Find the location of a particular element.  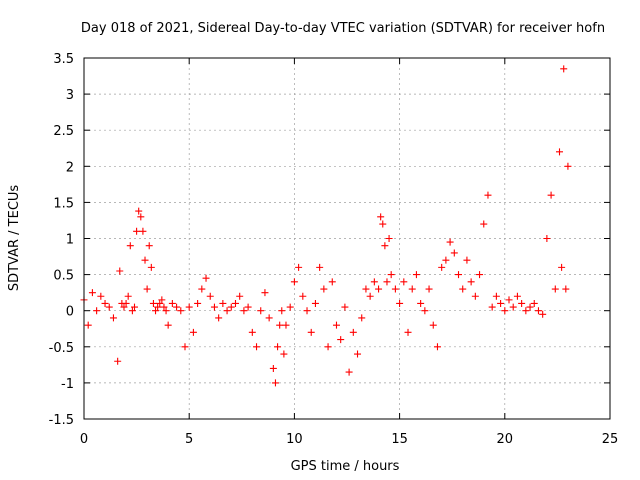

x-tick-label: 10 is located at coordinates (294, 439).